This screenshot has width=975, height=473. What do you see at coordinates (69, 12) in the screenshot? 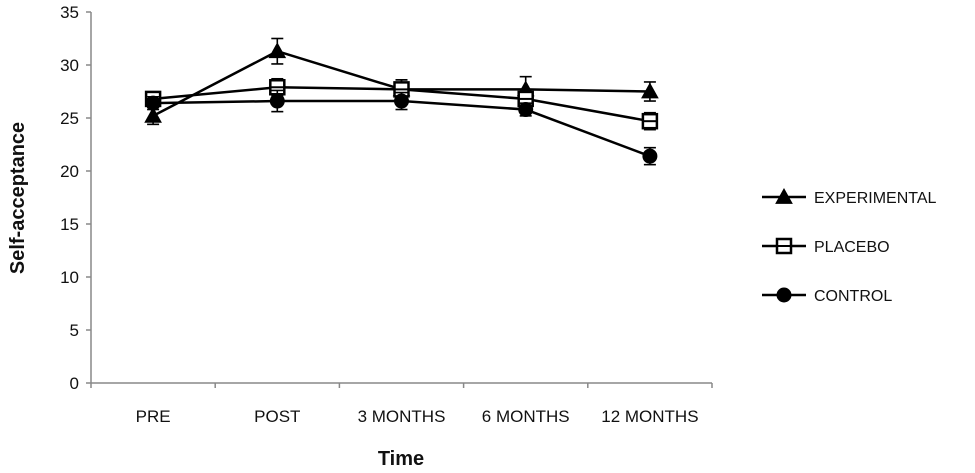
I see `y-tick-label: 35` at bounding box center [69, 12].